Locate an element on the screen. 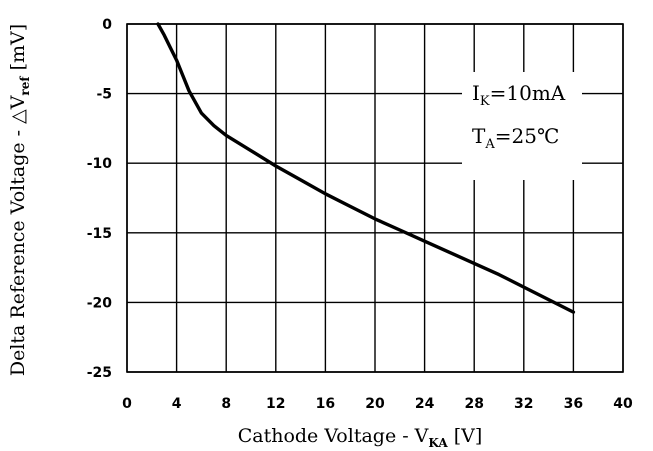 The width and height of the screenshot is (653, 451). x-tick-label: 20 is located at coordinates (375, 404).